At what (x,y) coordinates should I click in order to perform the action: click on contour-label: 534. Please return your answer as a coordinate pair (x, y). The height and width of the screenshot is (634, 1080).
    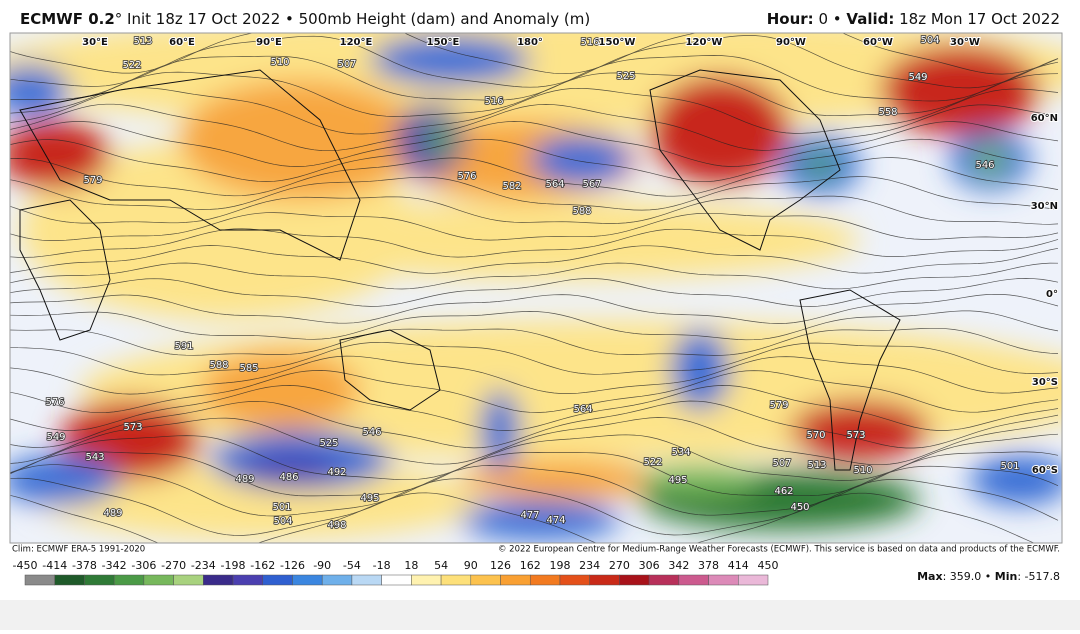
    Looking at the image, I should click on (680, 452).